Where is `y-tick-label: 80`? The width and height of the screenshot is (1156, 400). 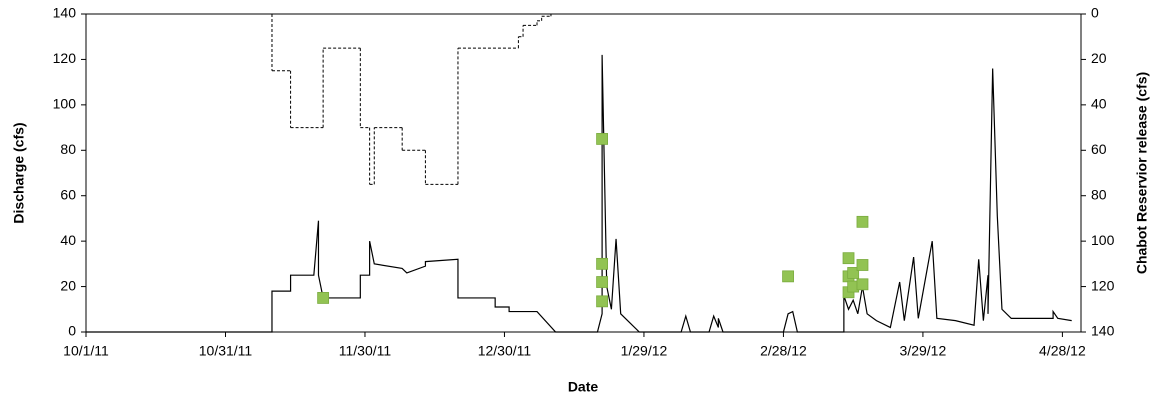
y-tick-label: 80 is located at coordinates (68, 149).